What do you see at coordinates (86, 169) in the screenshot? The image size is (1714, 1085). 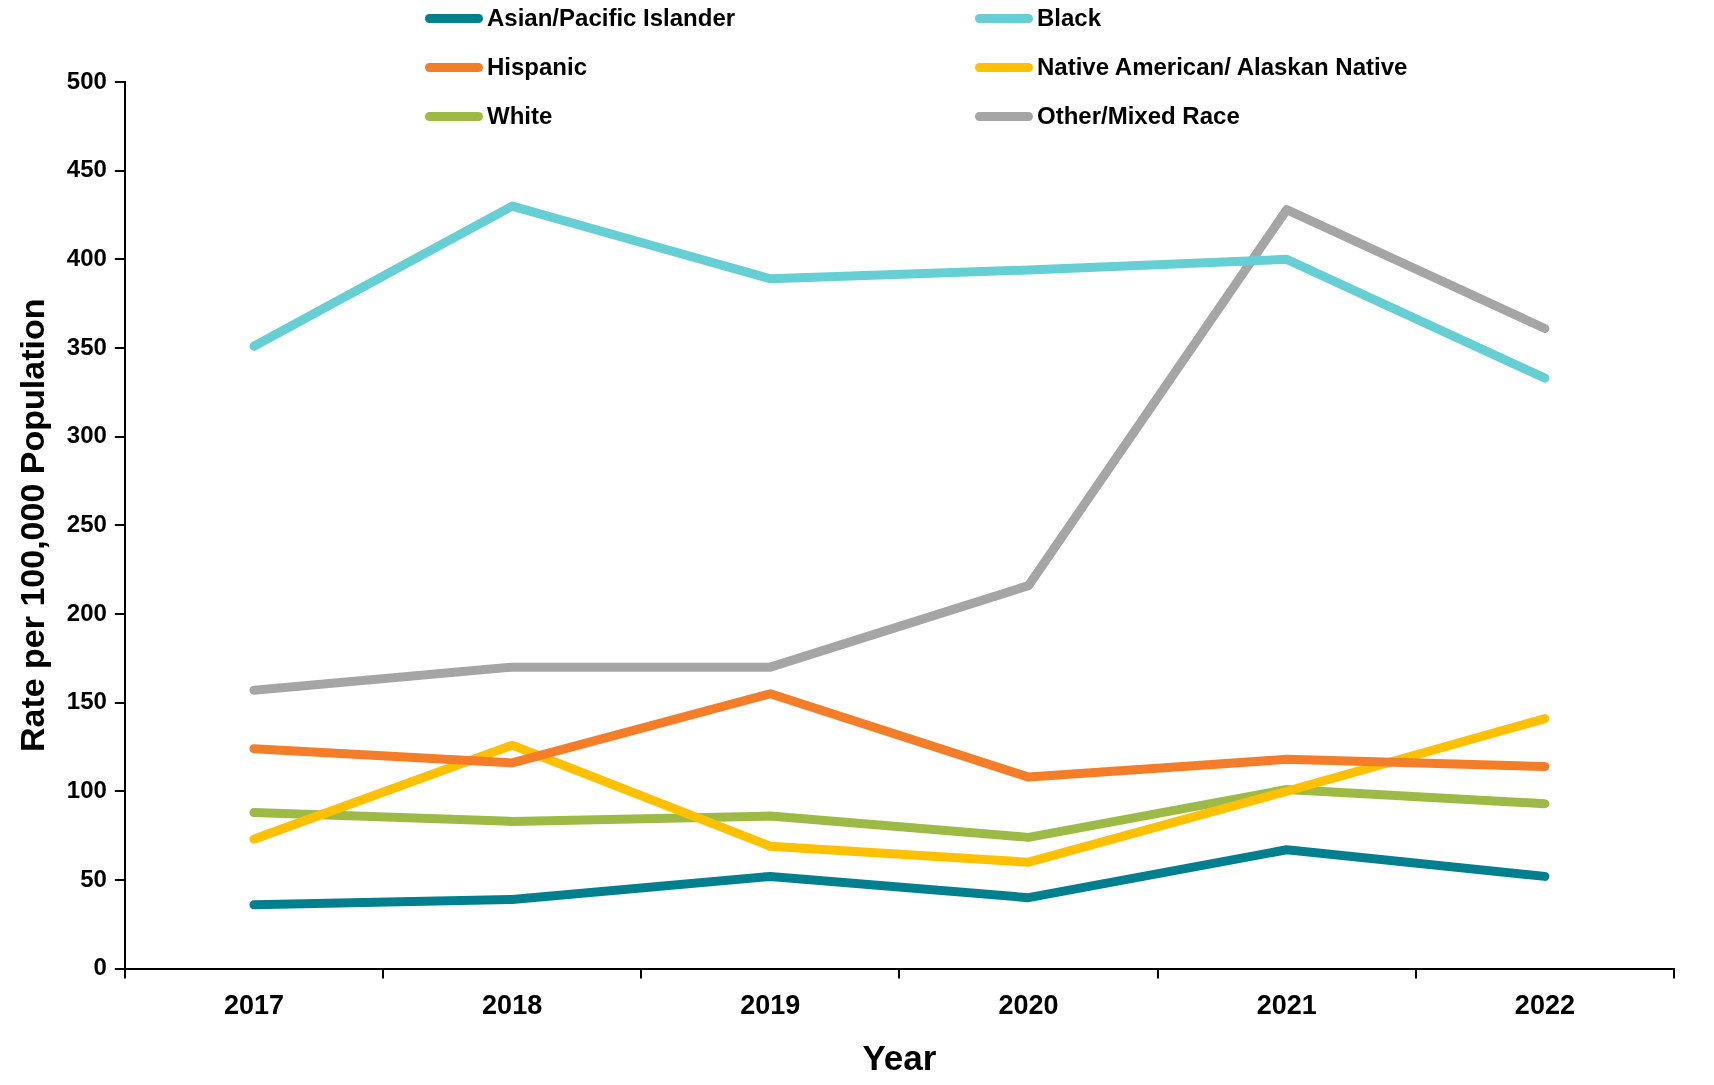 I see `y-tick-label: 450` at bounding box center [86, 169].